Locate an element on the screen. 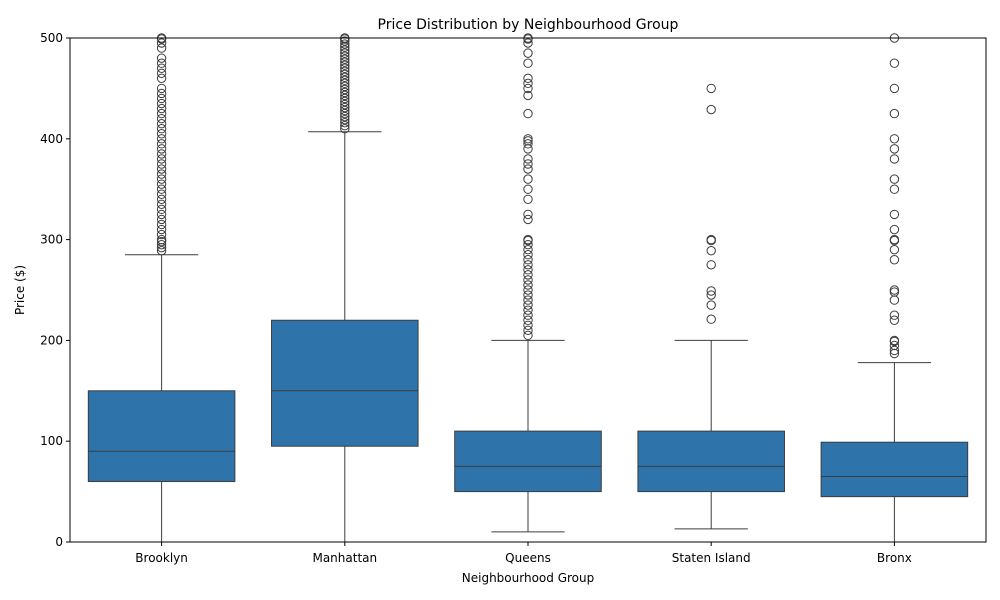  x-axis-label: Neighbourhood Group is located at coordinates (528, 578).